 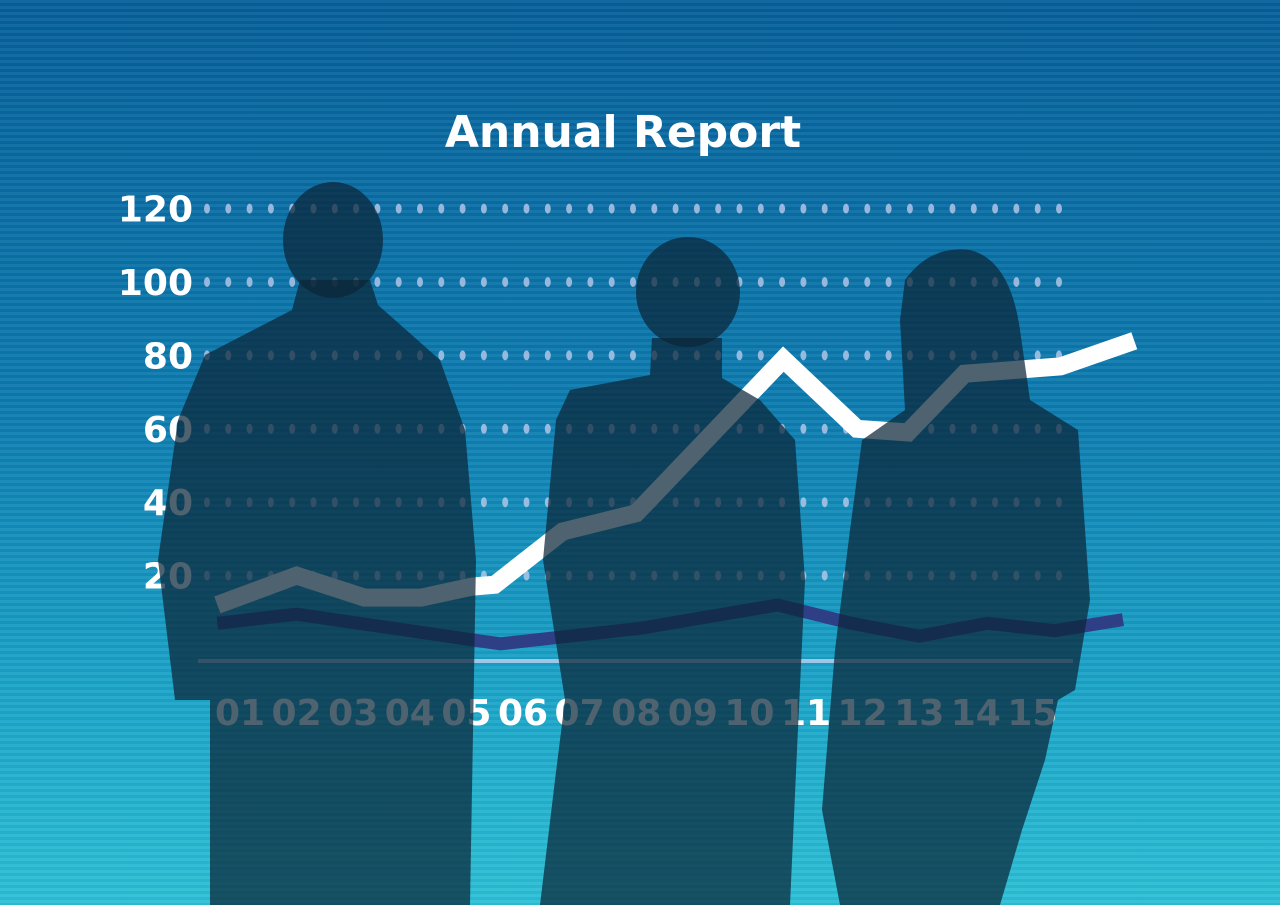 What do you see at coordinates (155, 283) in the screenshot?
I see `y-tick-label: 100` at bounding box center [155, 283].